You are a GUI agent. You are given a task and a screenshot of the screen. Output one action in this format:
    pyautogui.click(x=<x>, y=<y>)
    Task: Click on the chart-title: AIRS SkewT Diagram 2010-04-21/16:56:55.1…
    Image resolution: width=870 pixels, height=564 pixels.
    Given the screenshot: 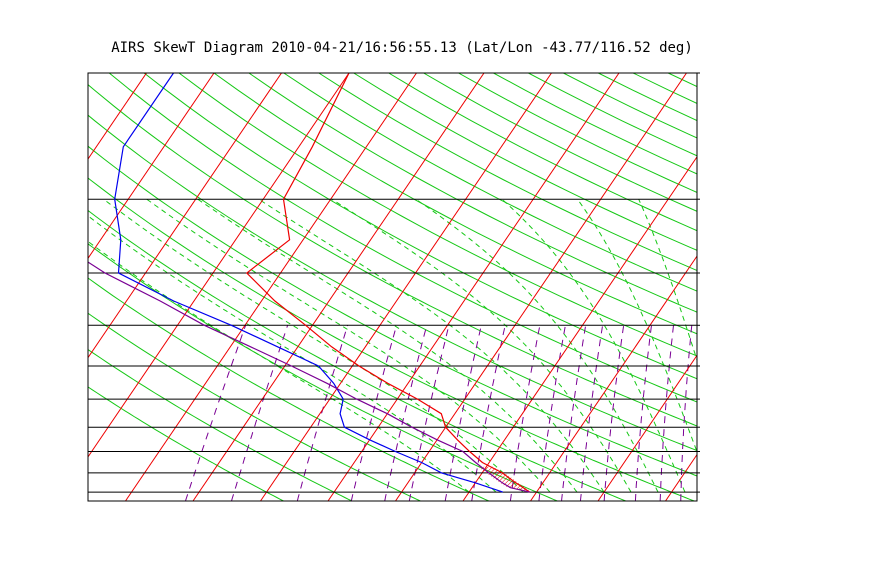 What is the action you would take?
    pyautogui.click(x=402, y=48)
    